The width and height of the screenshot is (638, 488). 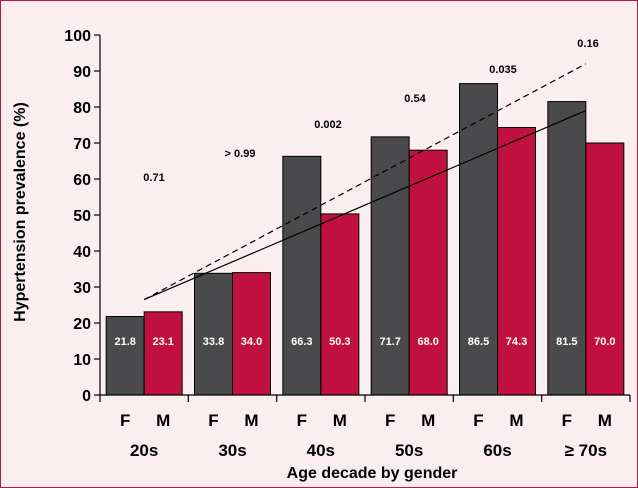 I want to click on y-tick-label: 50, so click(x=82, y=216).